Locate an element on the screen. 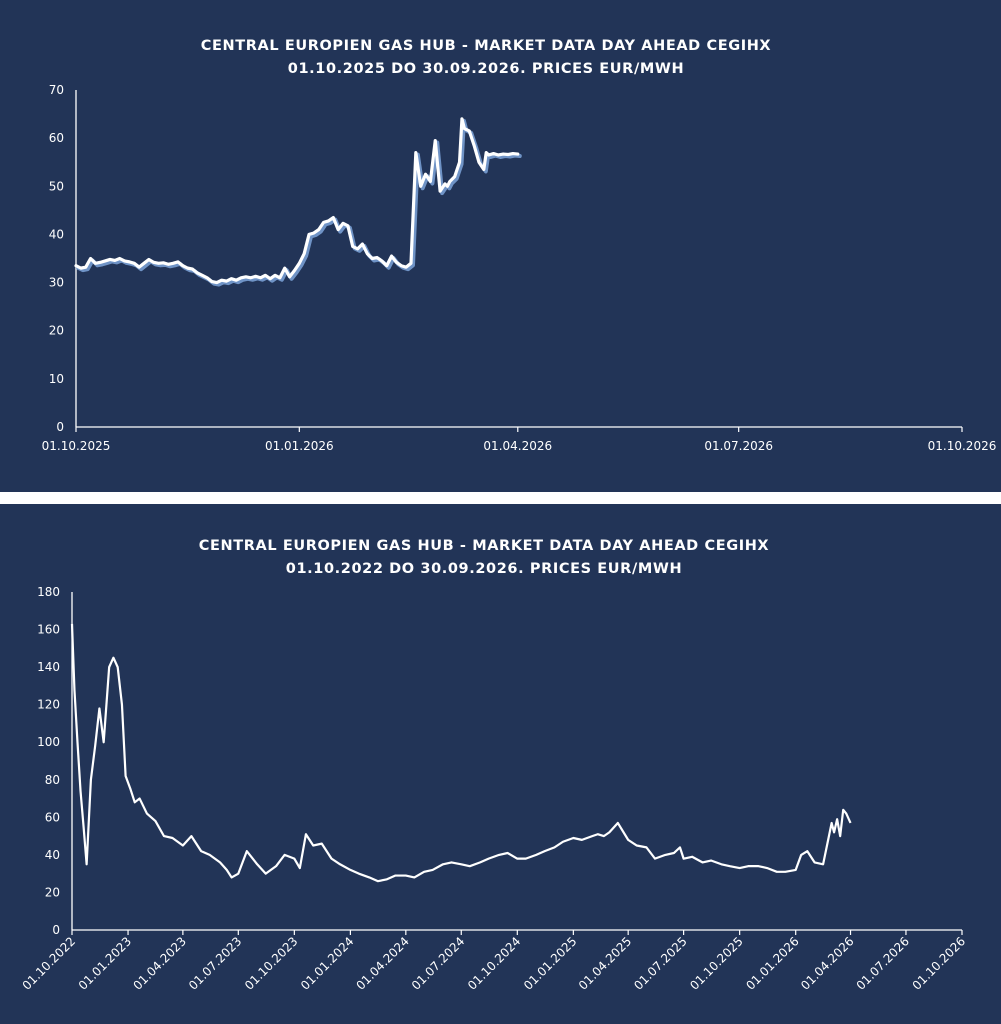  x-tick-label: 01.04.2023 is located at coordinates (159, 963).